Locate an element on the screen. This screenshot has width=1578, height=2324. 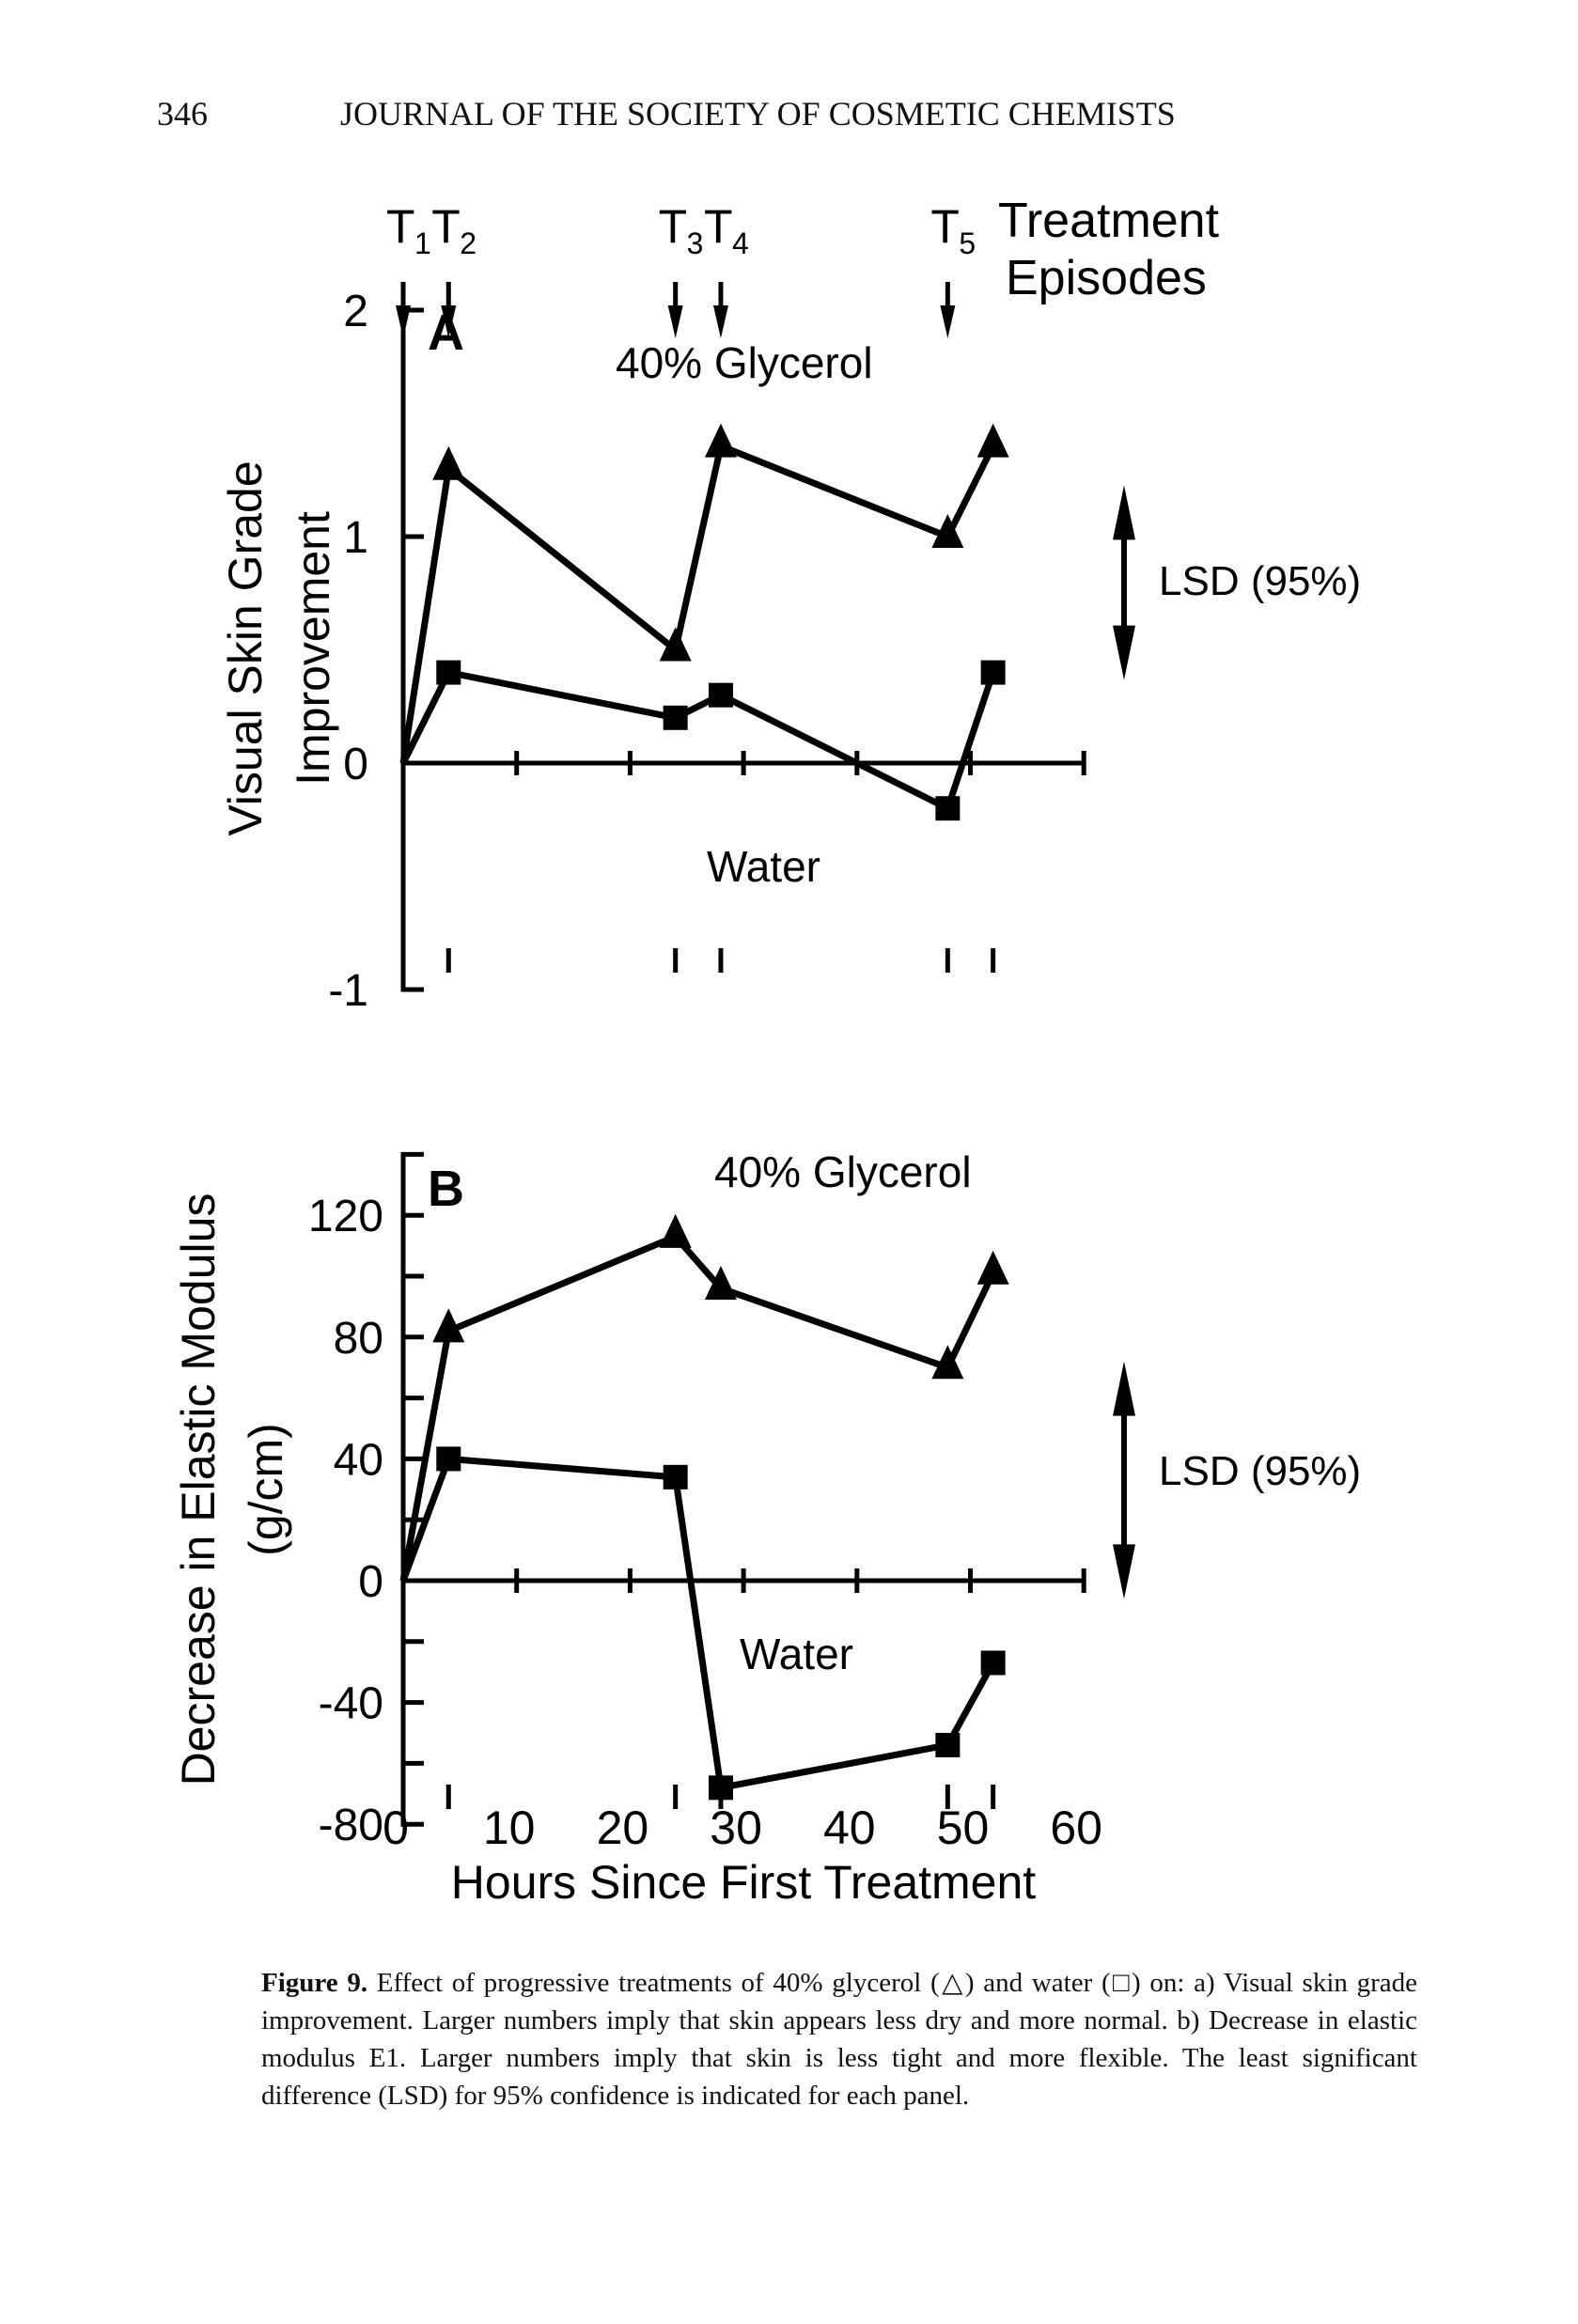
panel-a-water-label: Water is located at coordinates (763, 866).